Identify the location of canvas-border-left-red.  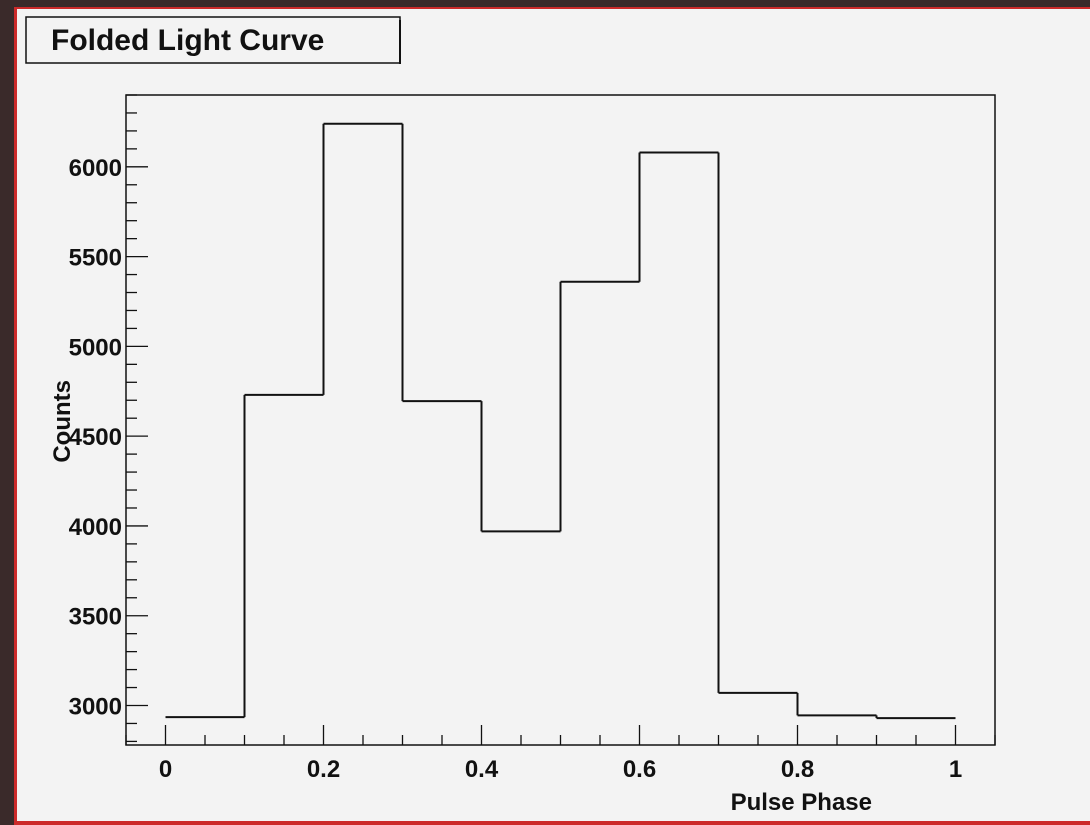
(15, 416).